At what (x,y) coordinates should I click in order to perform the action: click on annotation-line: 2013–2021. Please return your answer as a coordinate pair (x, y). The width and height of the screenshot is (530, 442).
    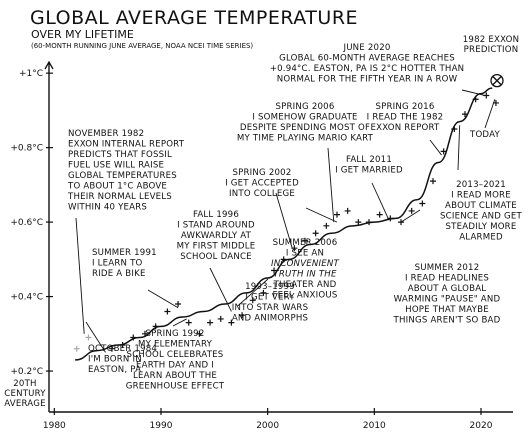
    Looking at the image, I should click on (481, 185).